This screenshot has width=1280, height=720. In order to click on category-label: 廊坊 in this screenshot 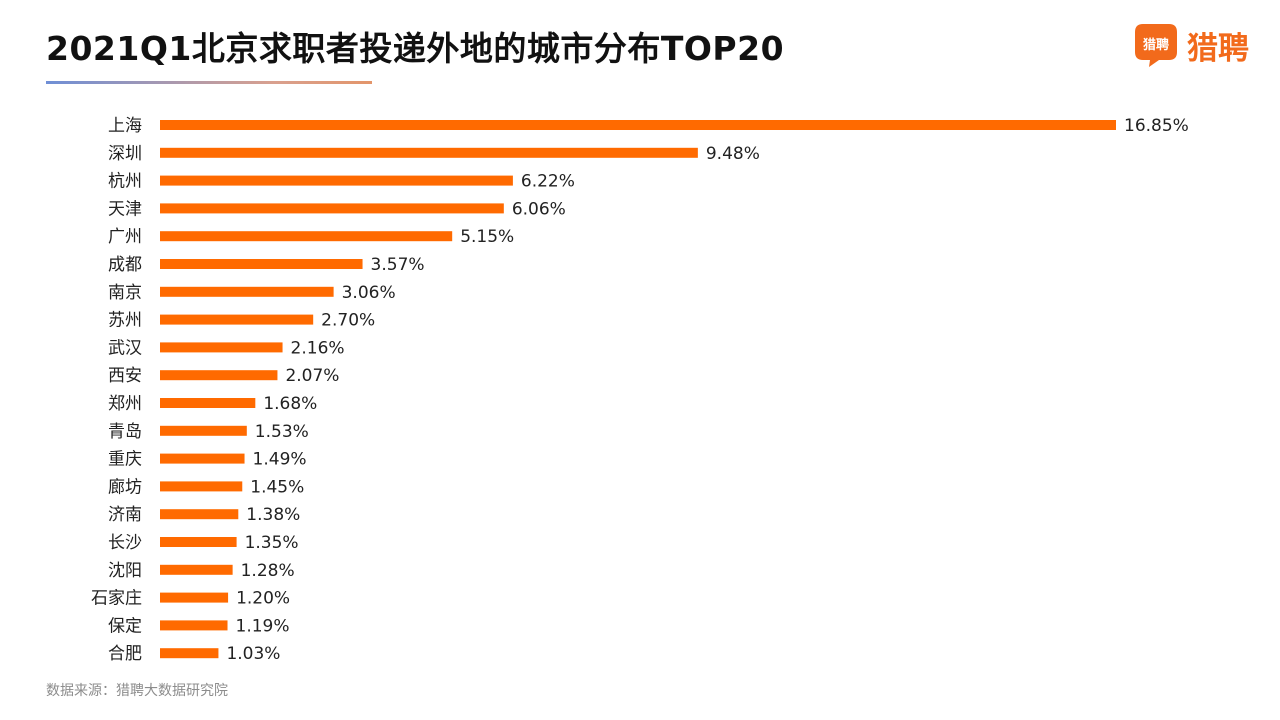, I will do `click(125, 487)`.